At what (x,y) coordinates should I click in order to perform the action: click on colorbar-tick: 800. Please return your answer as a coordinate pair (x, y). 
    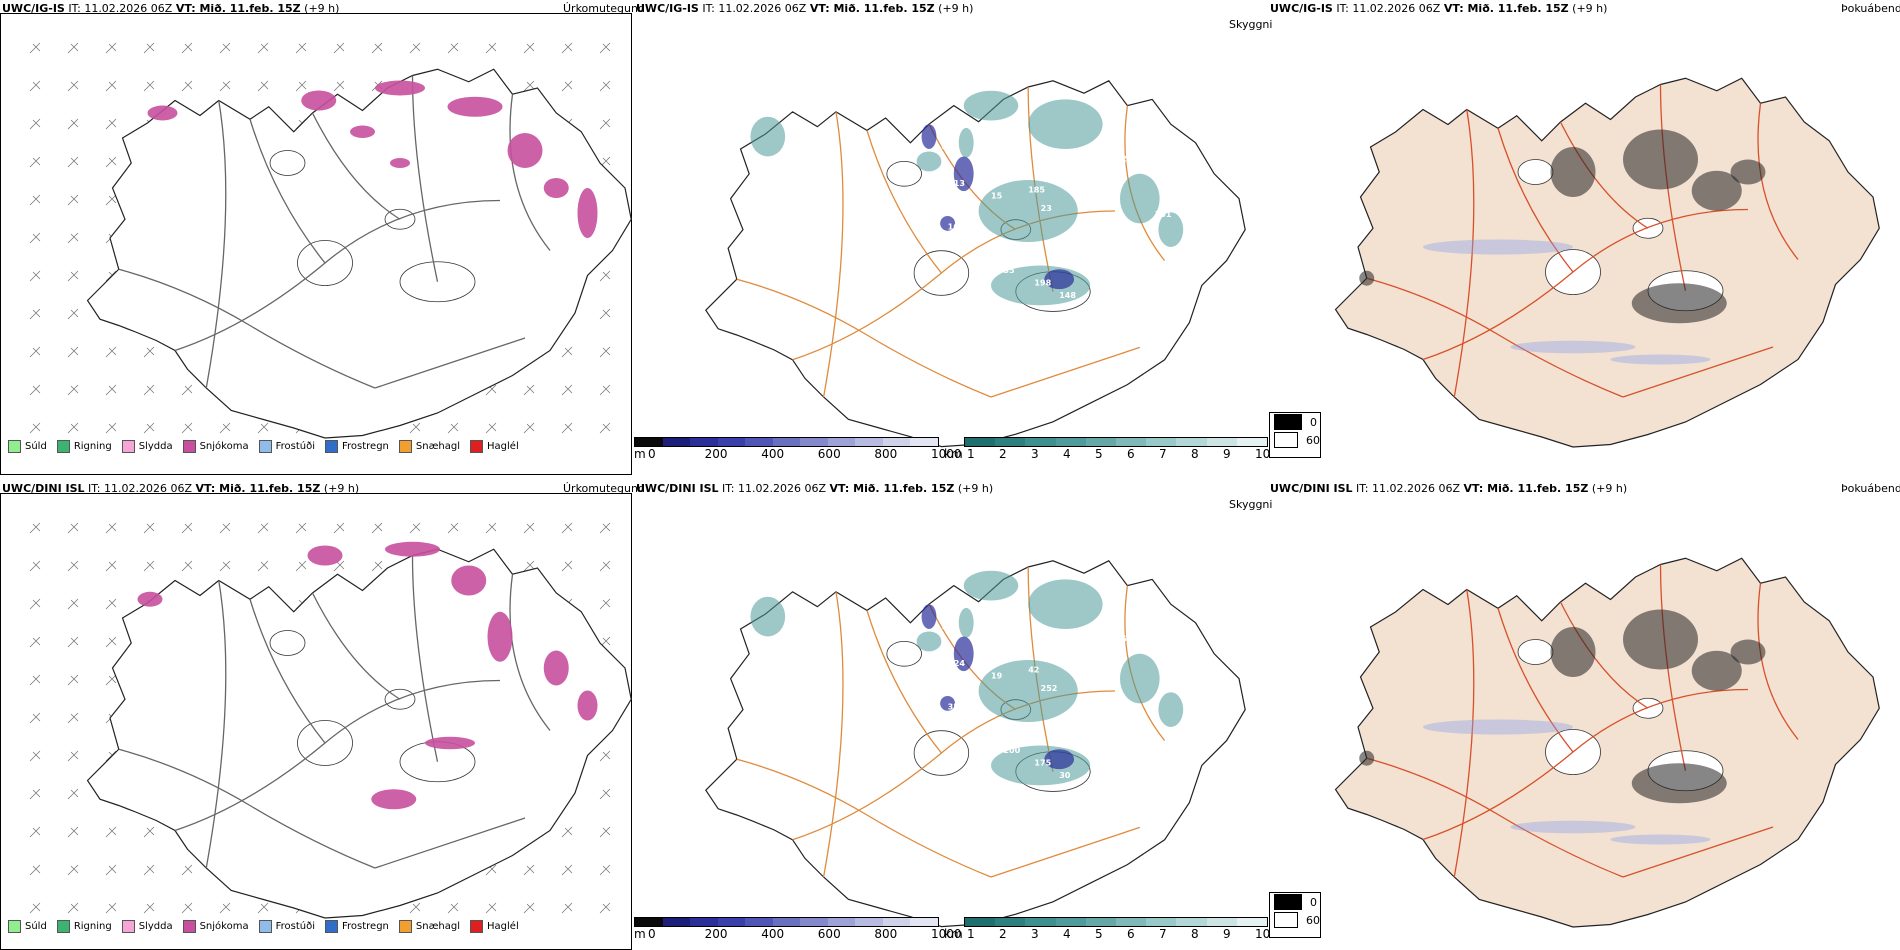
    Looking at the image, I should click on (886, 934).